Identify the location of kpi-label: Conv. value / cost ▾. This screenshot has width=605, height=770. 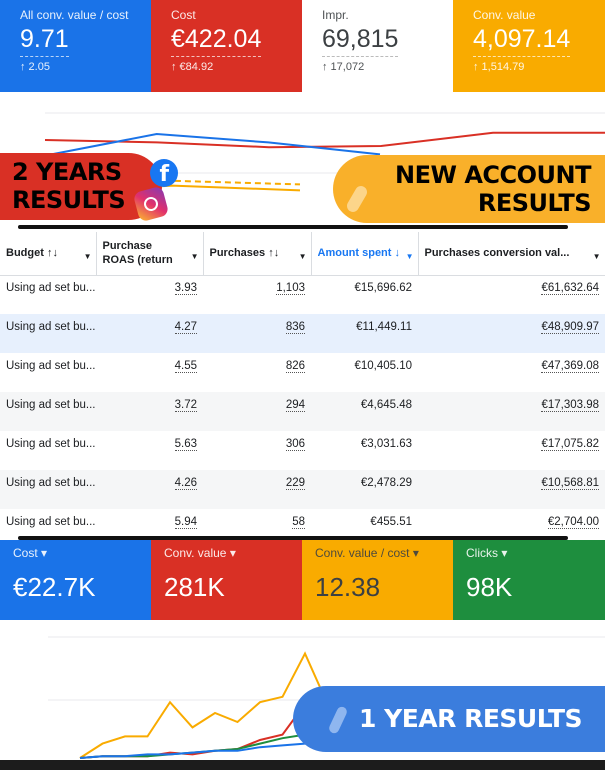
(367, 553).